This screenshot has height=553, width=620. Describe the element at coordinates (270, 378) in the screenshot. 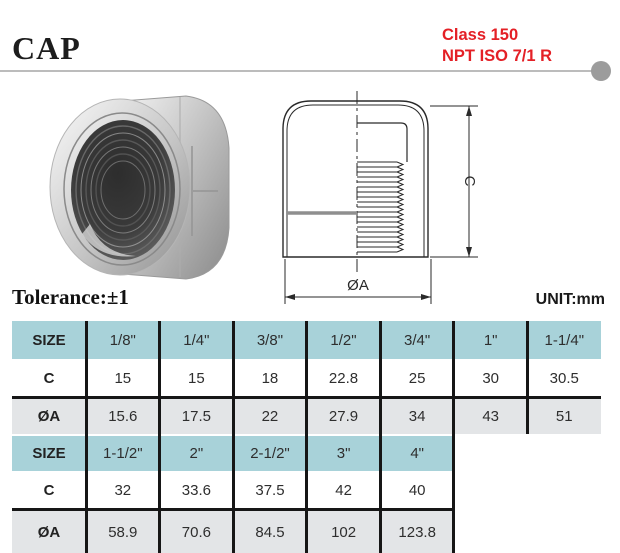

I see `table-cell: 18` at that location.